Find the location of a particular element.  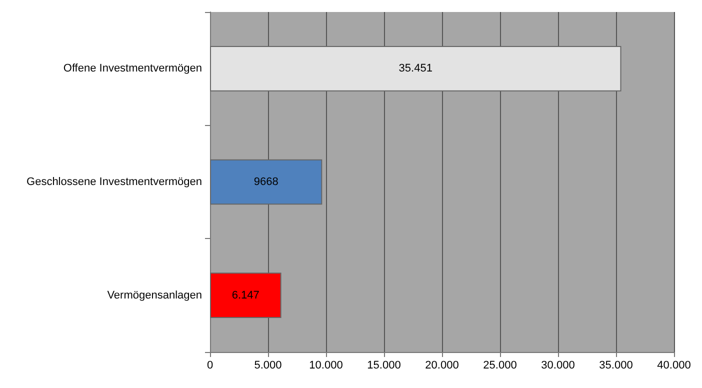

data-label: 35.451 is located at coordinates (415, 68).